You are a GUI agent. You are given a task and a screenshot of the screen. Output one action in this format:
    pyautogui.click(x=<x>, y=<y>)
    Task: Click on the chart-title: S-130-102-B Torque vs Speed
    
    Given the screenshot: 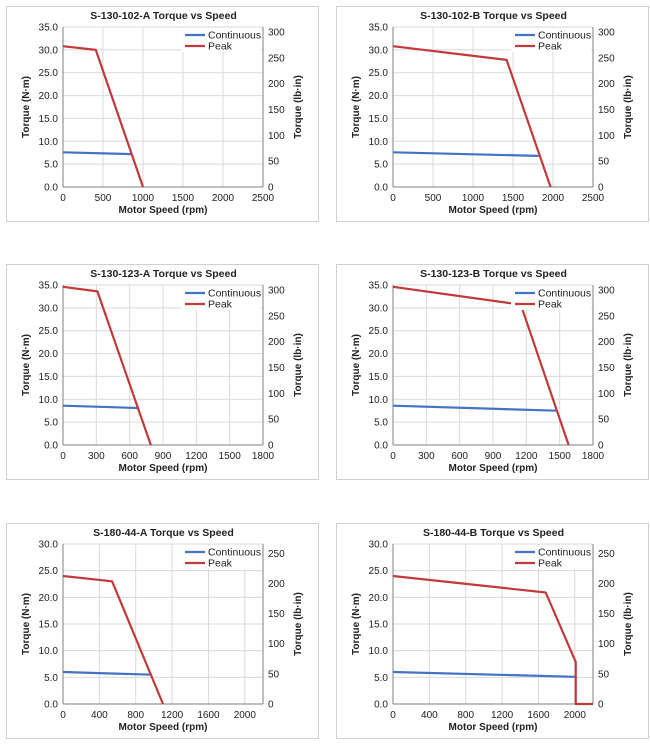 What is the action you would take?
    pyautogui.click(x=493, y=16)
    